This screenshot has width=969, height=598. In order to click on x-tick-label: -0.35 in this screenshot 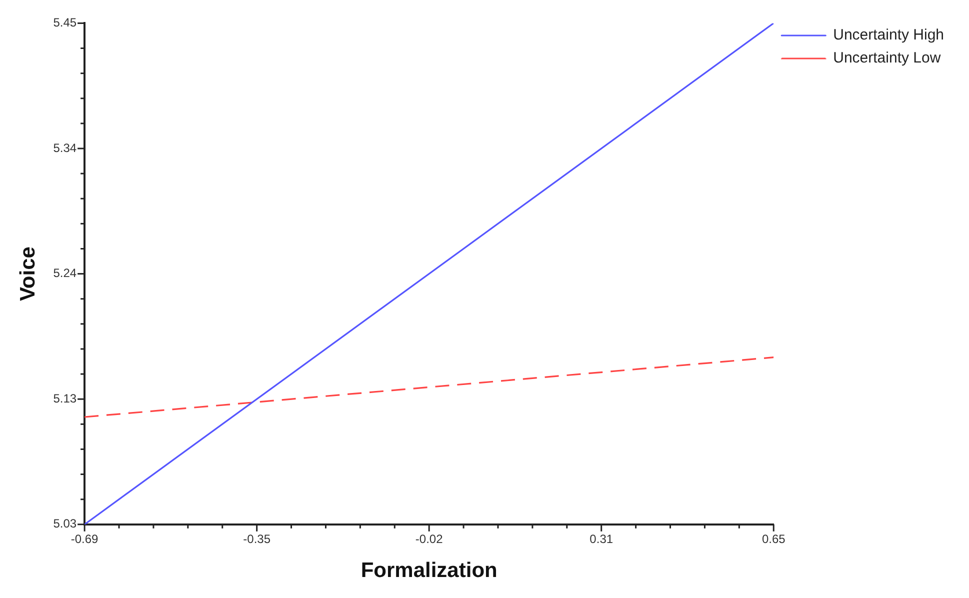, I will do `click(257, 539)`.